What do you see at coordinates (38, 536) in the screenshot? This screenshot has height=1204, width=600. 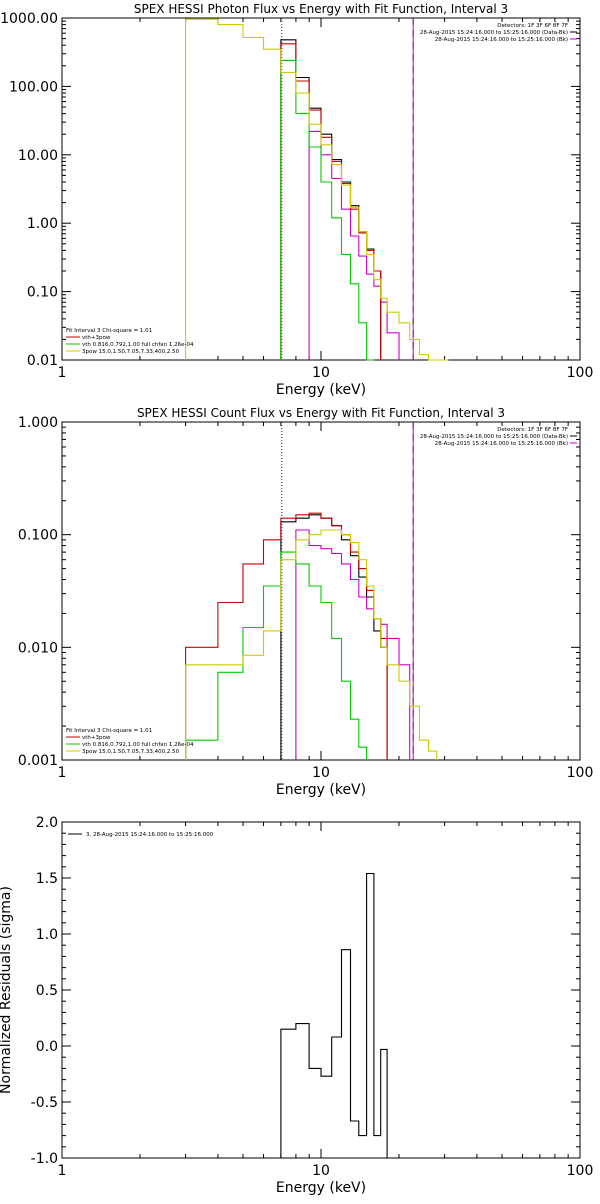 I see `y-tick-label: 0.100` at bounding box center [38, 536].